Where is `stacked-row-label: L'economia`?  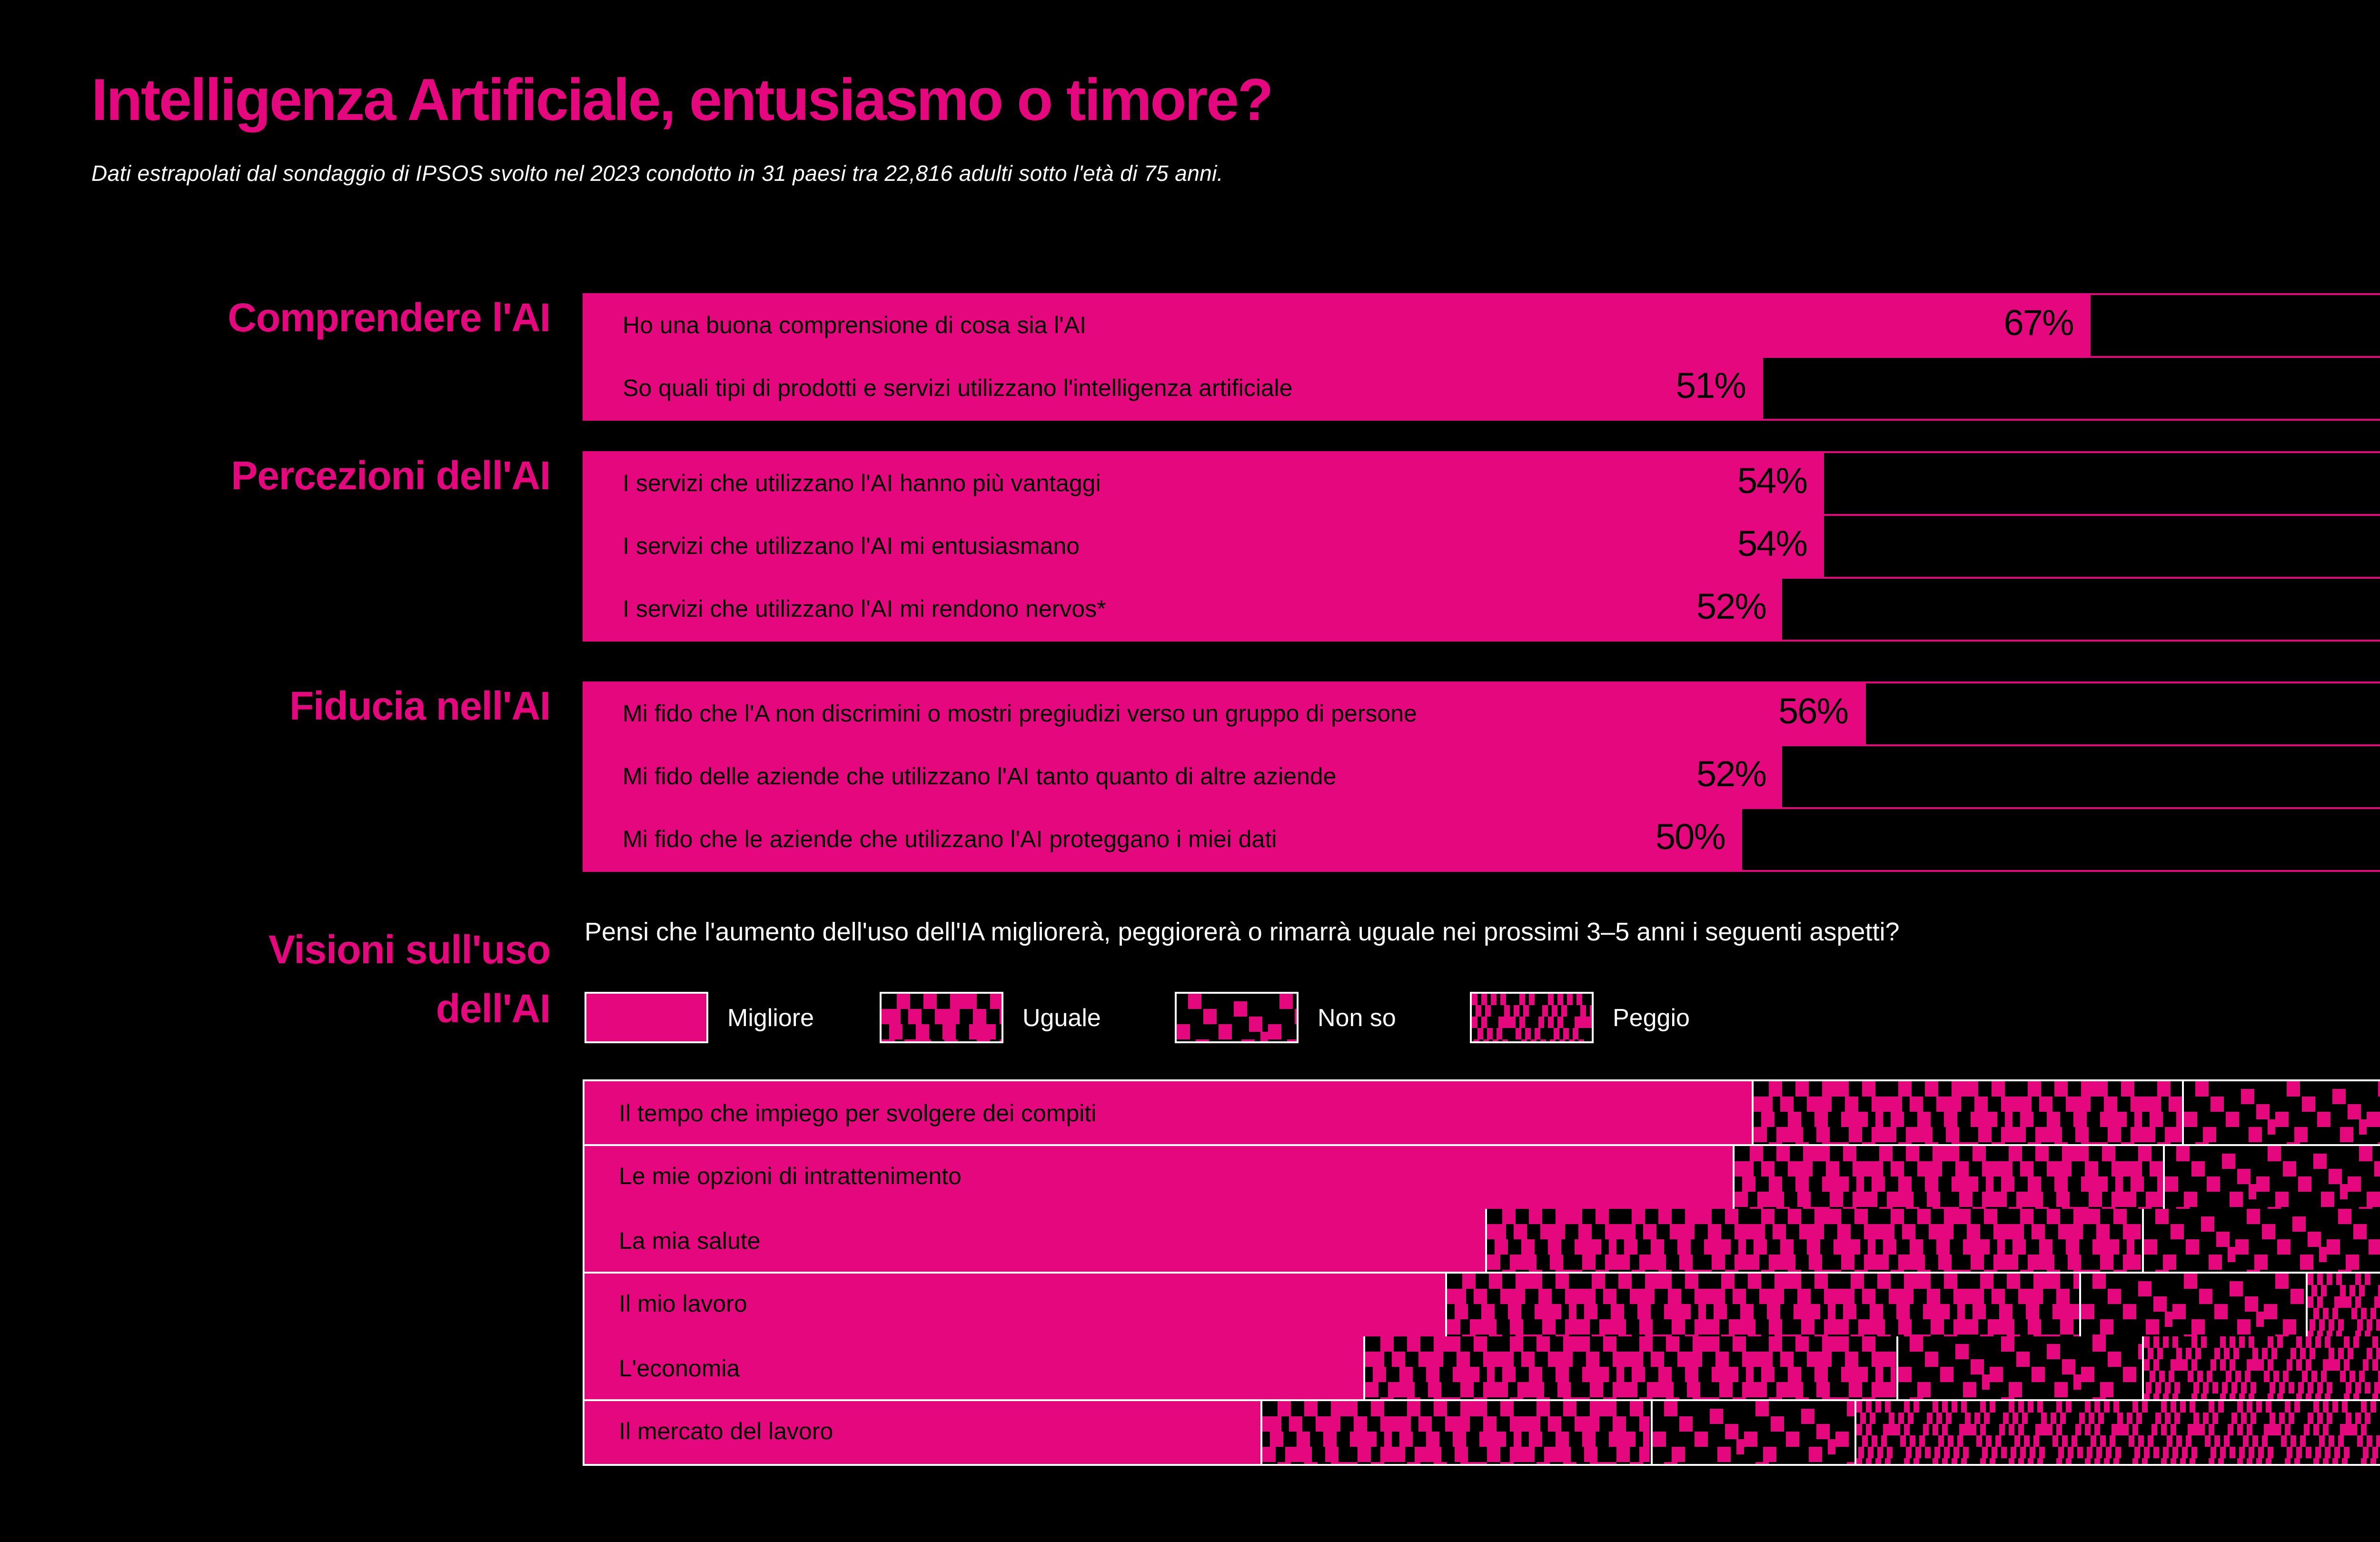
stacked-row-label: L'economia is located at coordinates (679, 1368).